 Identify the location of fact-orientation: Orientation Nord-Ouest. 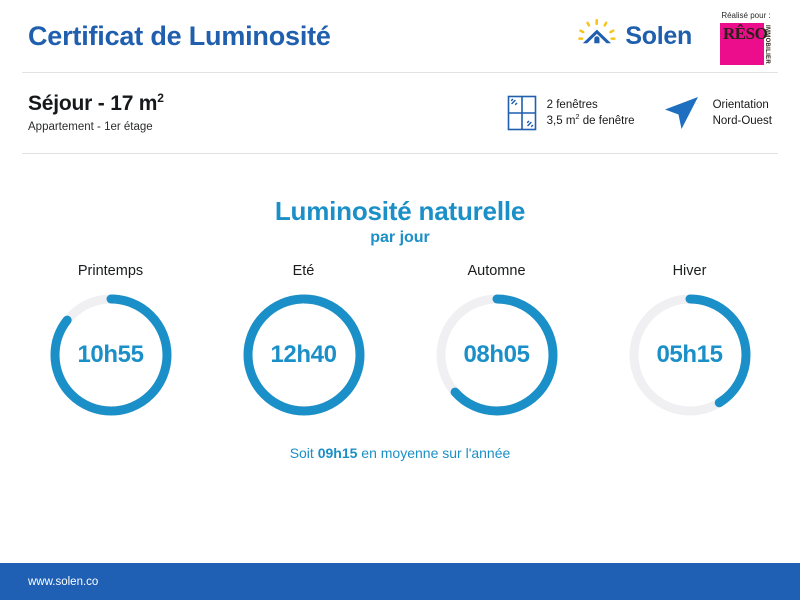
(716, 113).